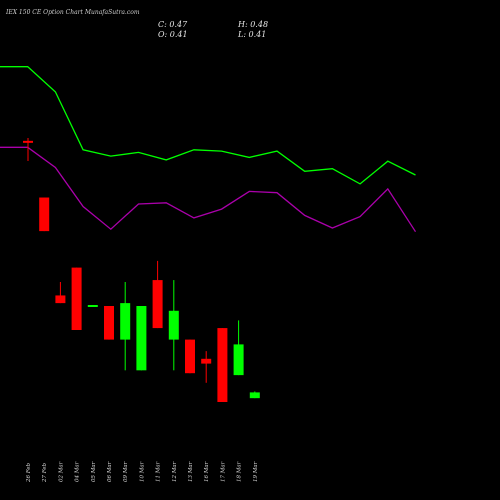 The image size is (500, 500). What do you see at coordinates (73, 12) in the screenshot?
I see `chart-title: IEX 150 CE Option Chart MunafaSutra.com` at bounding box center [73, 12].